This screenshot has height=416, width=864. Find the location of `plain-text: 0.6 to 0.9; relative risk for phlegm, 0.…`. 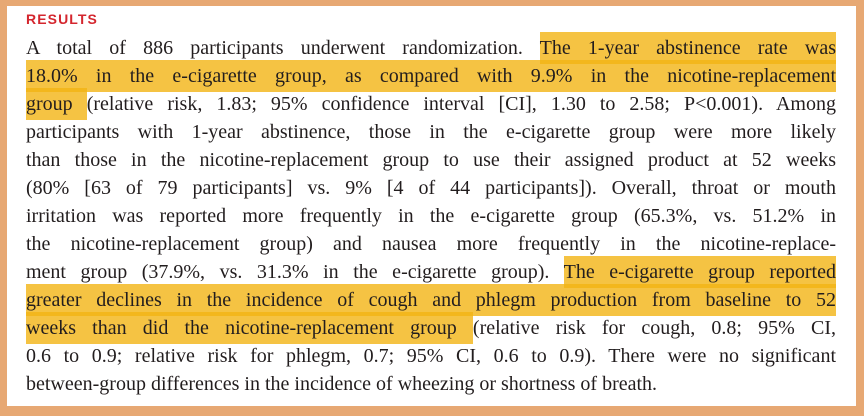

plain-text: 0.6 to 0.9; relative risk for phlegm, 0.… is located at coordinates (431, 356).